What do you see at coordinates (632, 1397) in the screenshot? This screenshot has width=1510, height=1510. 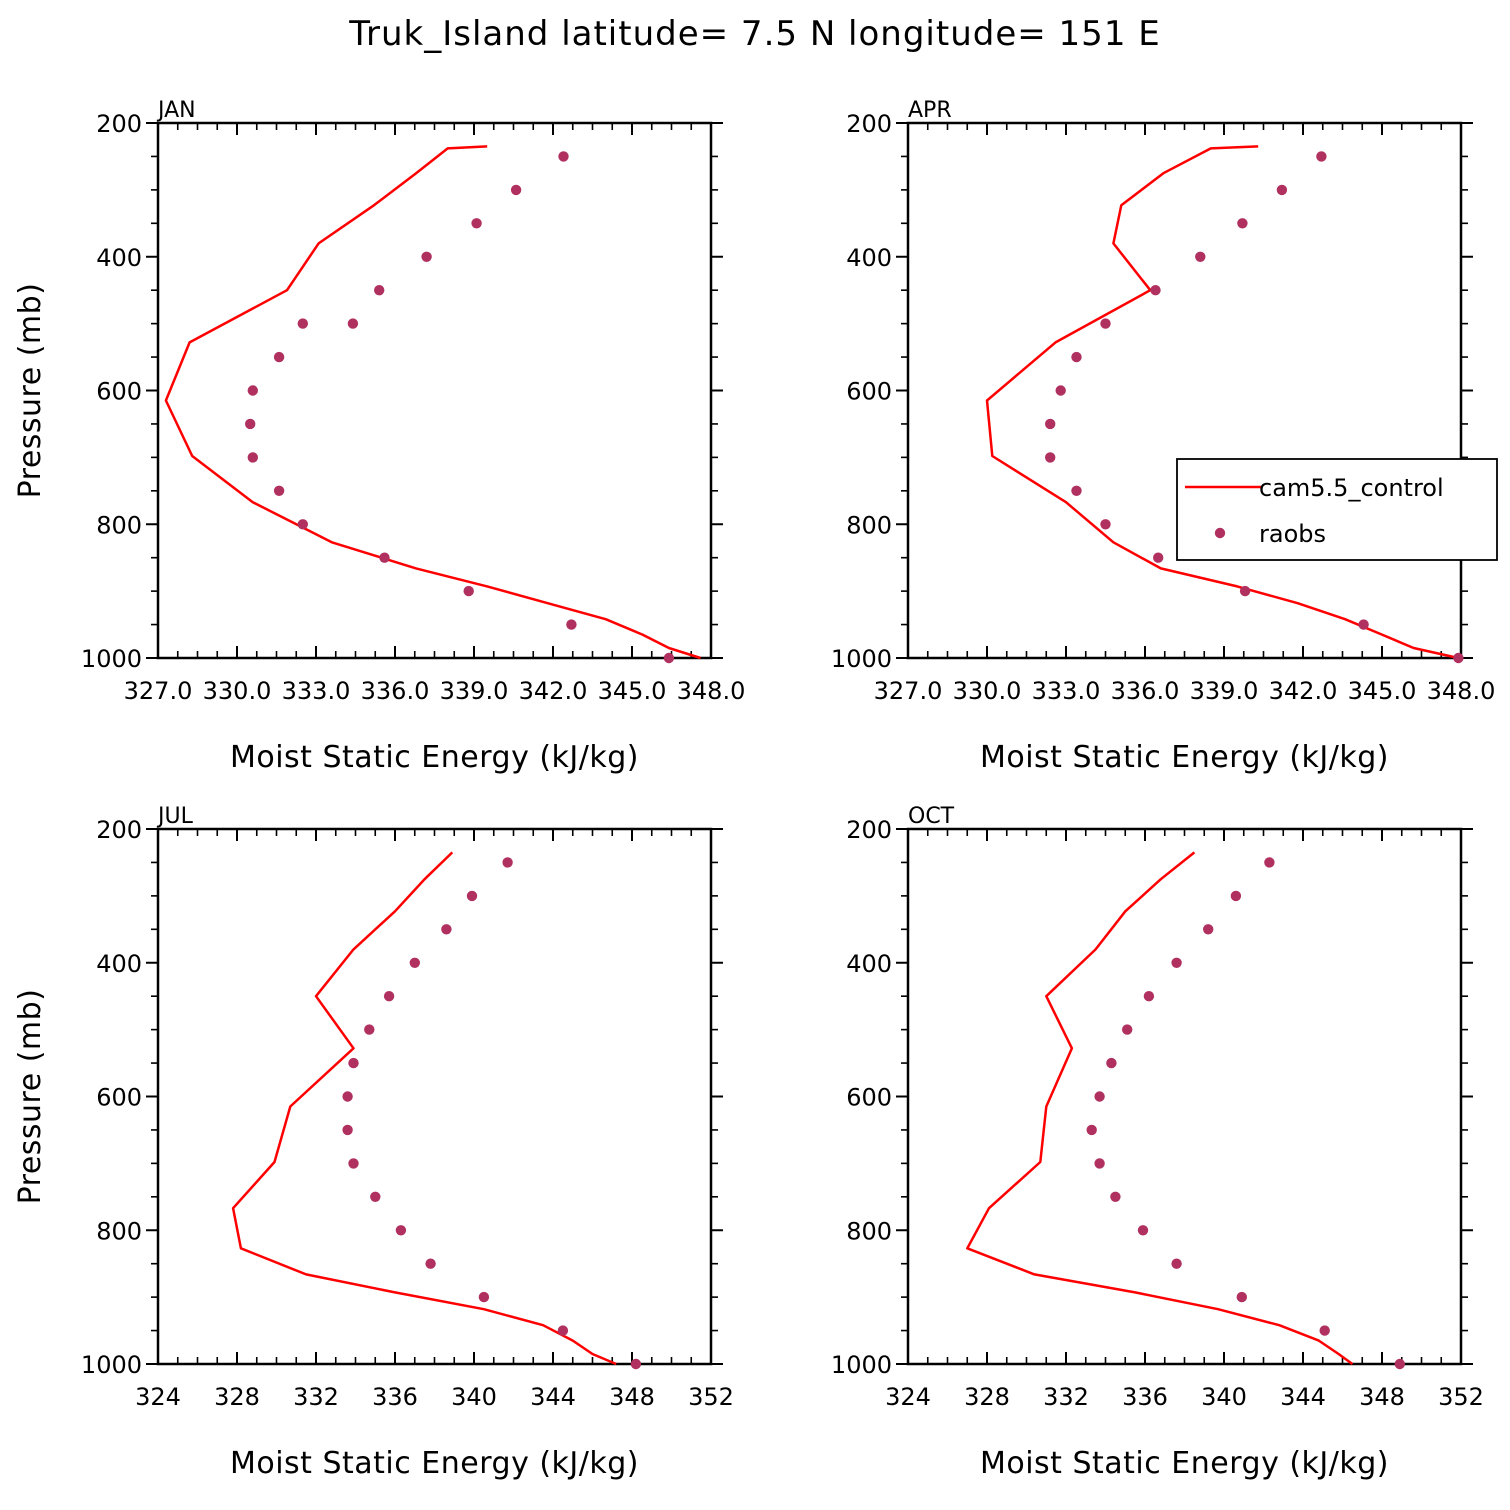 I see `x-tick-label: 348` at bounding box center [632, 1397].